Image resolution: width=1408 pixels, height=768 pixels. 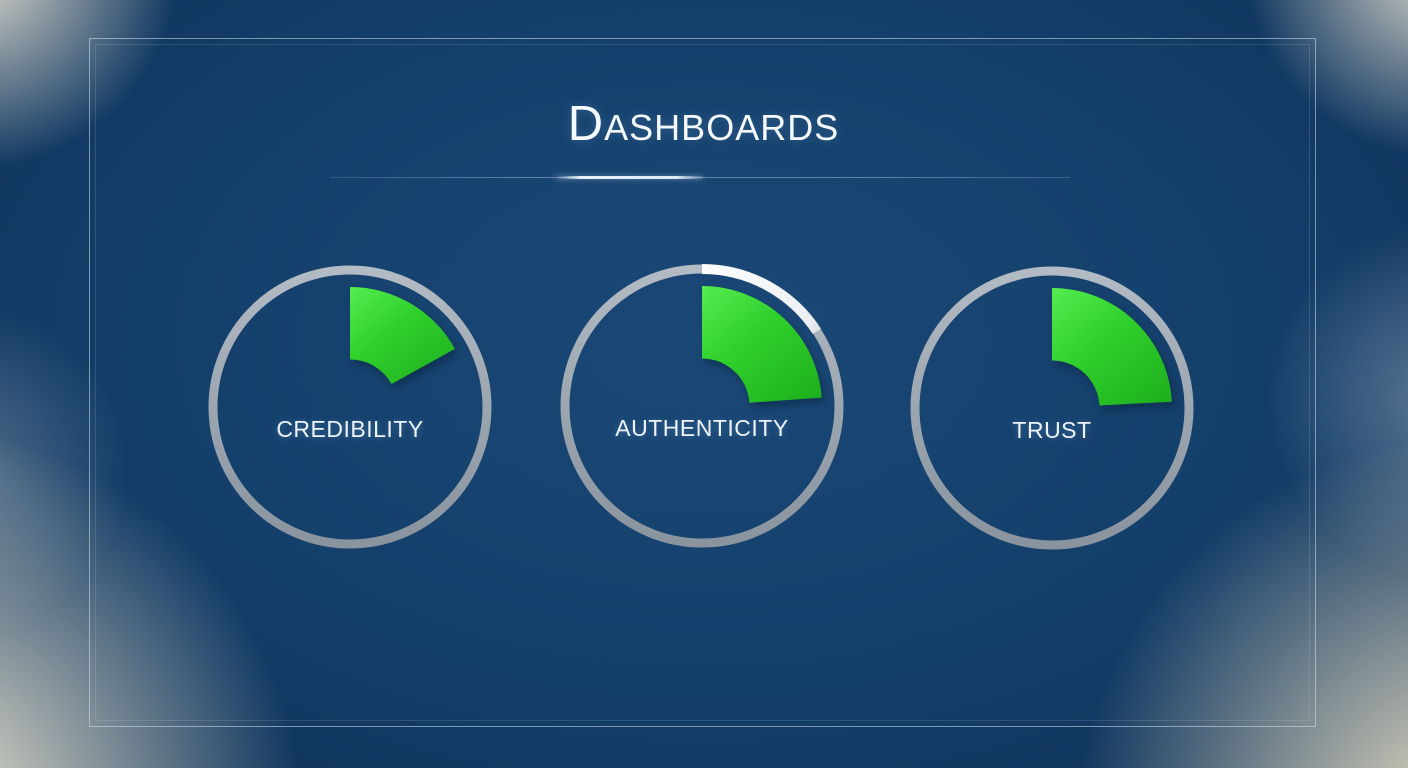 I want to click on gauge-credibility: CREDIBILITY, so click(x=350, y=407).